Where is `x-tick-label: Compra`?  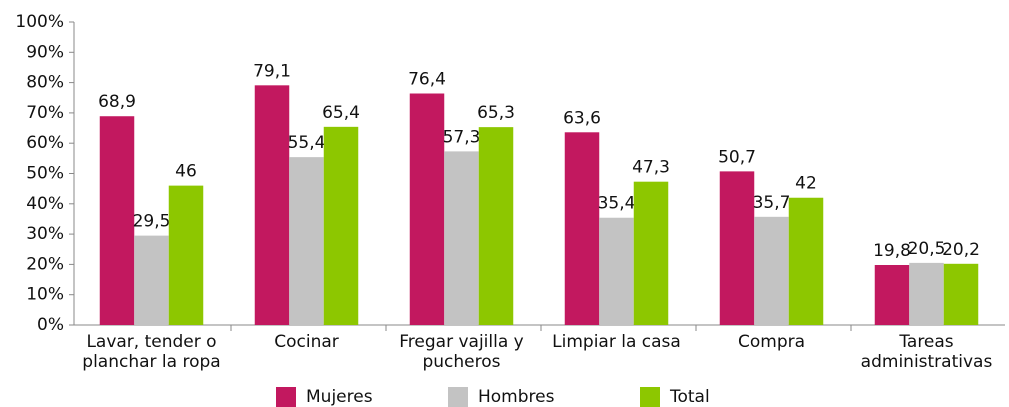
x-tick-label: Compra is located at coordinates (771, 342).